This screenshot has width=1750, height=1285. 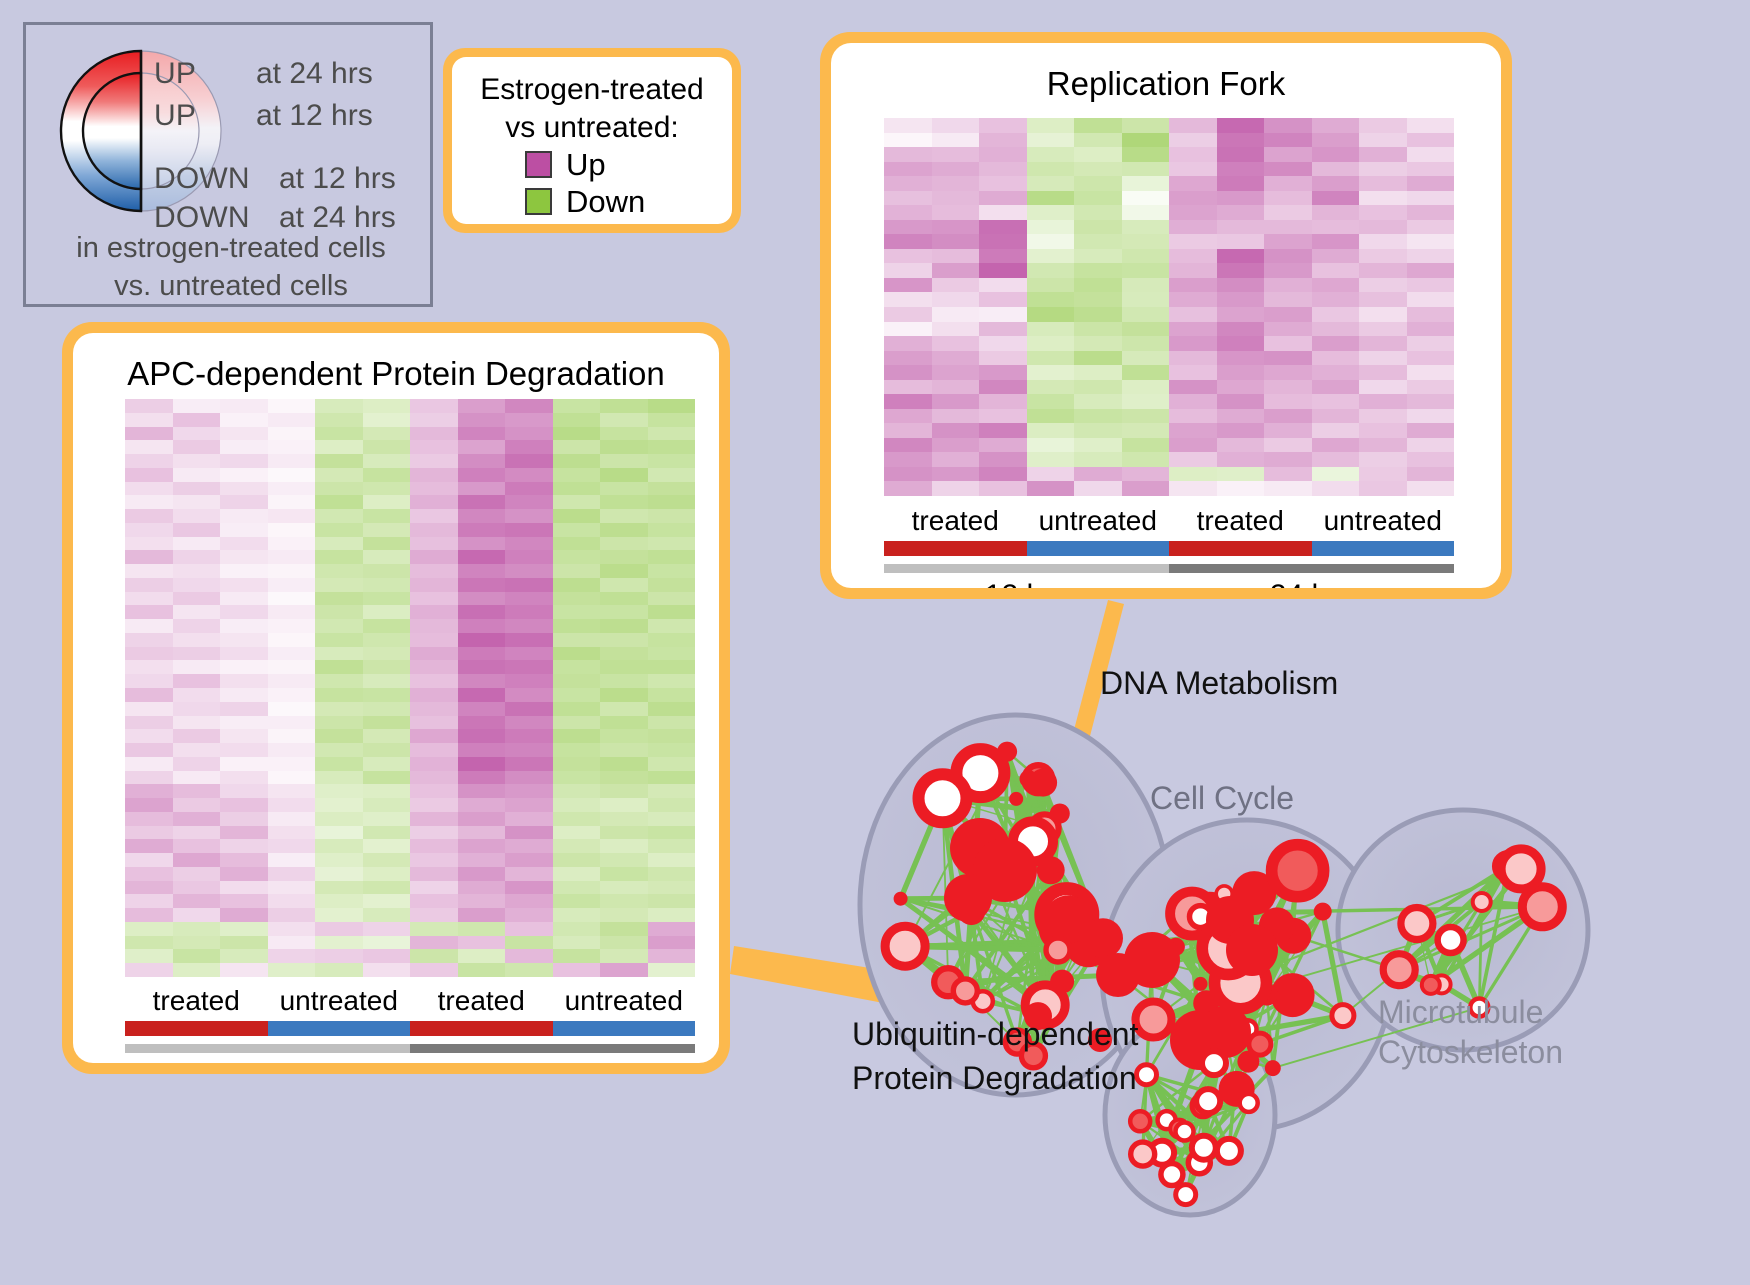 I want to click on apc-sample-label-2: treated, so click(x=481, y=1000).